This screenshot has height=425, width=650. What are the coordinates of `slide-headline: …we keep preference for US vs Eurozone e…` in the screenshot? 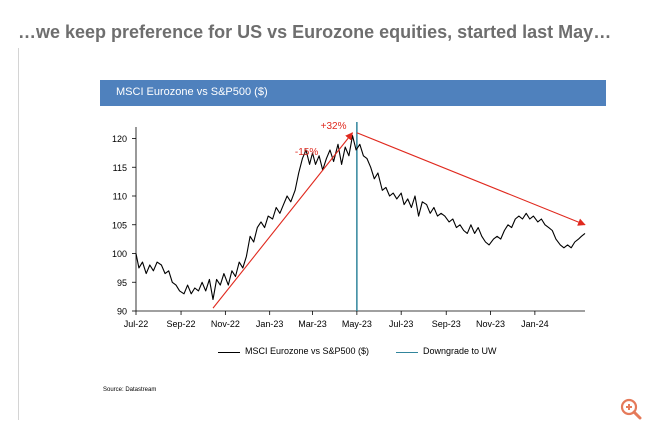 It's located at (315, 32).